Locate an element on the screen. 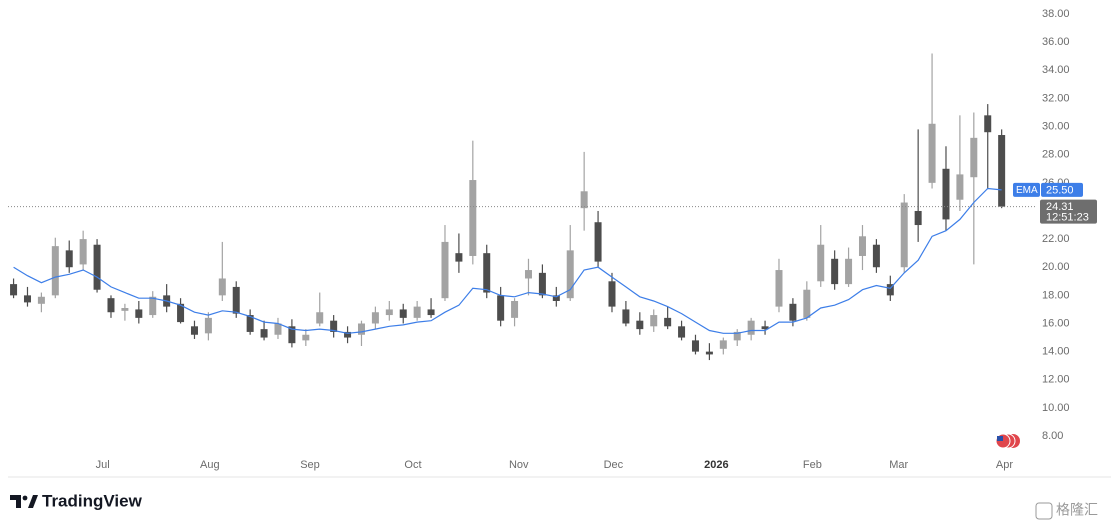 The image size is (1111, 527). watermark-icon is located at coordinates (1044, 511).